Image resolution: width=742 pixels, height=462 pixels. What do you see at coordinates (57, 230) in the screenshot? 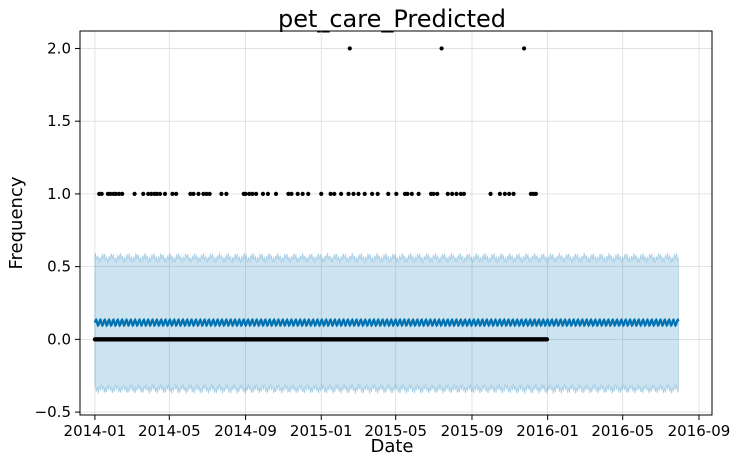
I see `y-axis-ticks: −0.5 0.0 0.5 1.0 1.5 2.0` at bounding box center [57, 230].